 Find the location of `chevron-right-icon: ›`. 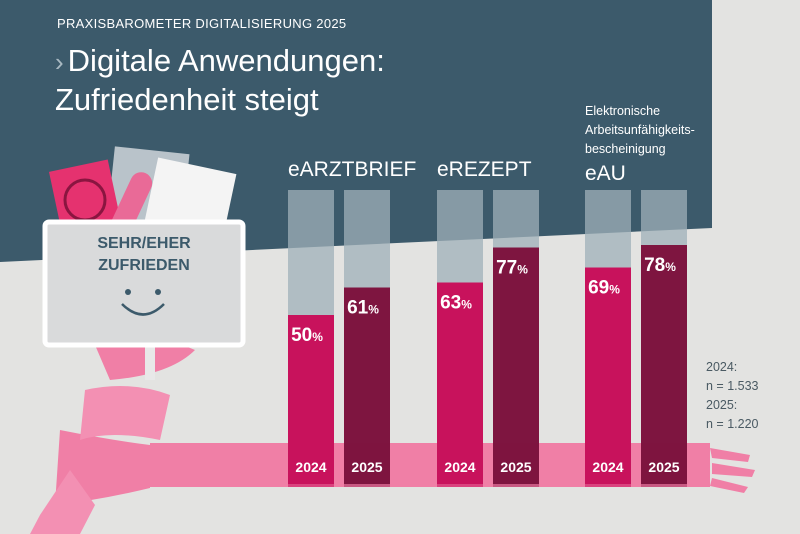

chevron-right-icon: › is located at coordinates (59, 62).